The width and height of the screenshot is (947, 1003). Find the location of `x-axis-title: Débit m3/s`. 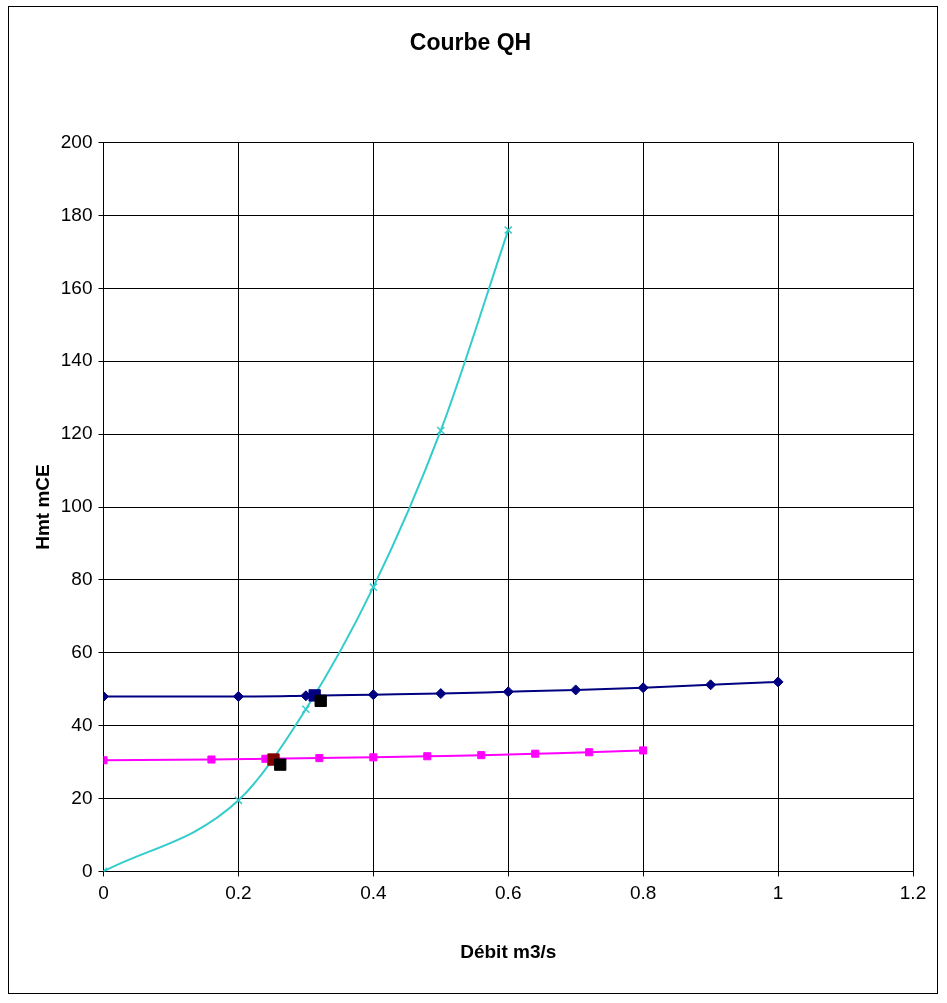

x-axis-title: Débit m3/s is located at coordinates (508, 951).